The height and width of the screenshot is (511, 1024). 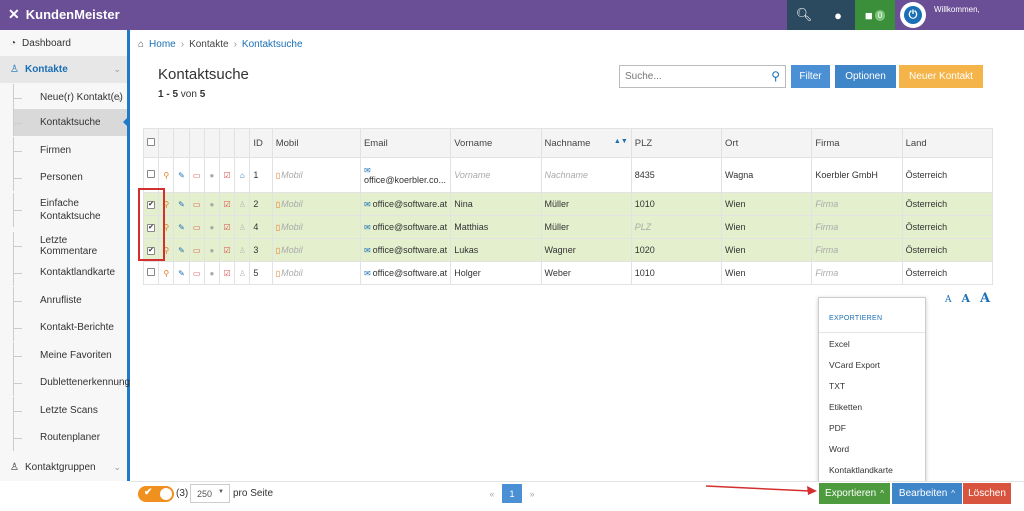 I want to click on chat-button: ■ 0, so click(x=875, y=15).